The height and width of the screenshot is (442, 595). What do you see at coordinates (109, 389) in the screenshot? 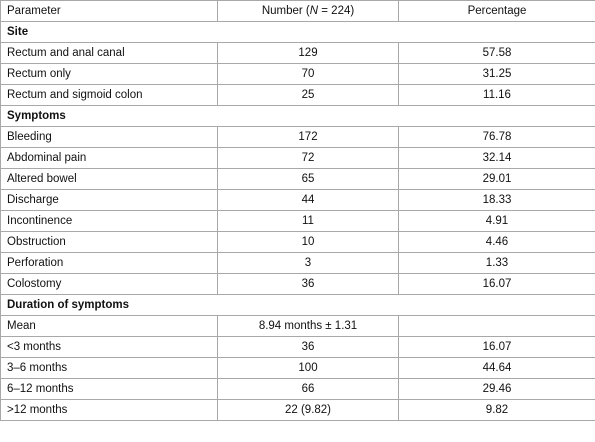
I see `cell: 6–12 months` at bounding box center [109, 389].